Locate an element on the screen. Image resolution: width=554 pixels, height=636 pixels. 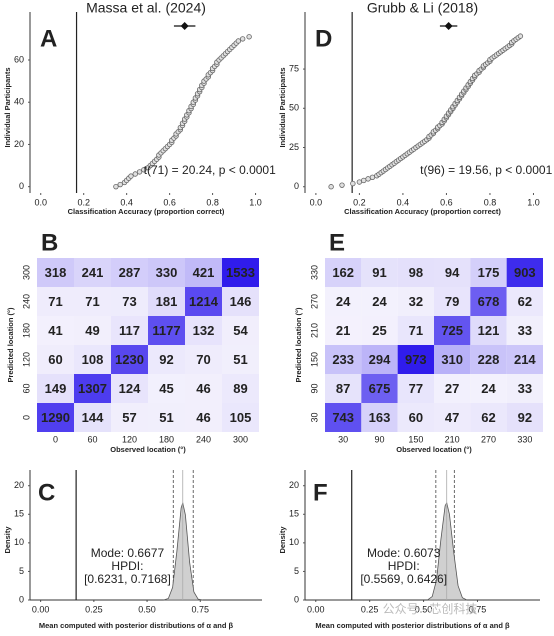
x-tick-label: 0.75 is located at coordinates (201, 609).